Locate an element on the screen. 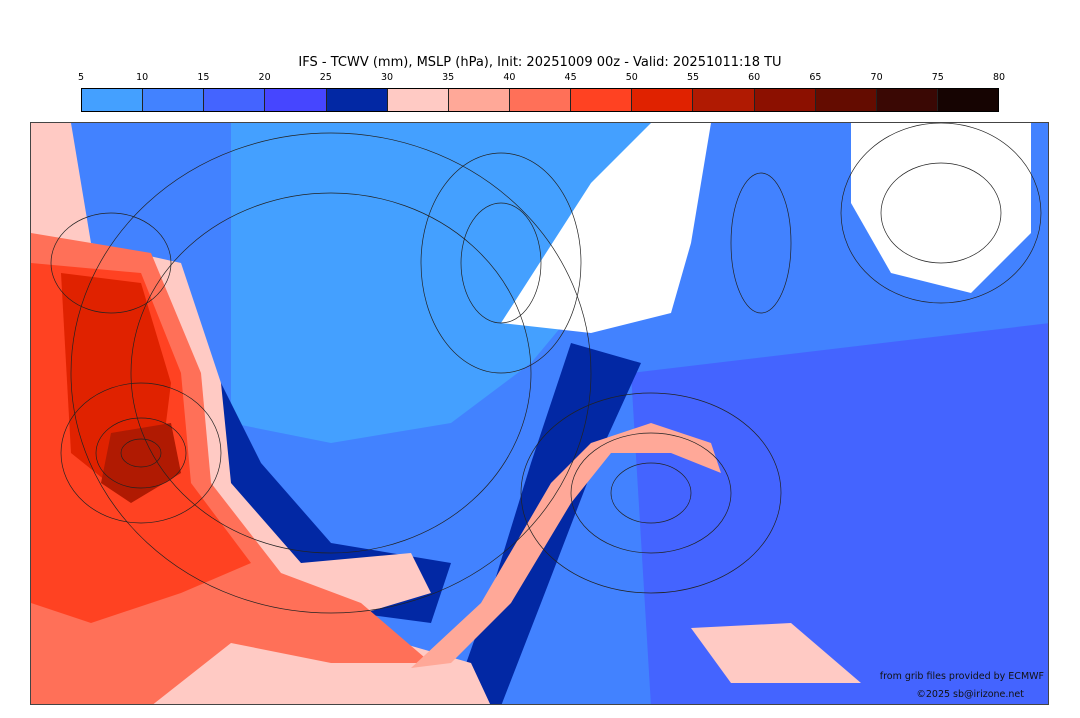  colorbar-tick: 75 is located at coordinates (937, 77).